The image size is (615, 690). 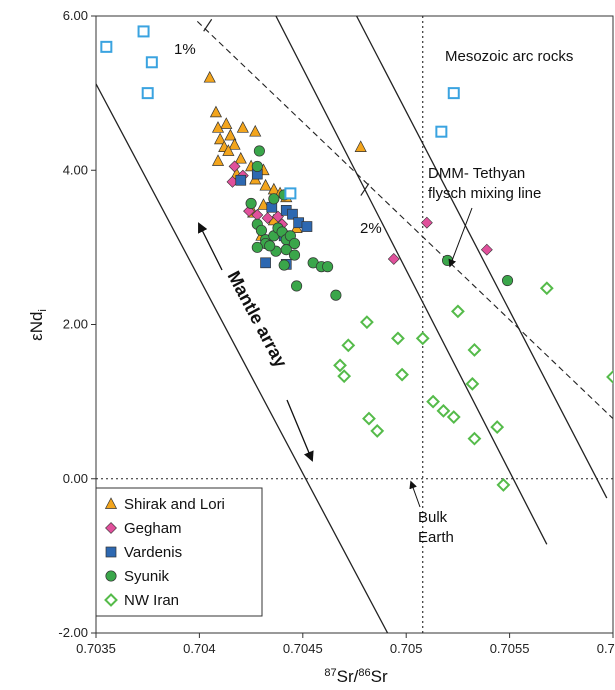 I want to click on y-tick-label-1: 0.00, so click(x=75, y=478).